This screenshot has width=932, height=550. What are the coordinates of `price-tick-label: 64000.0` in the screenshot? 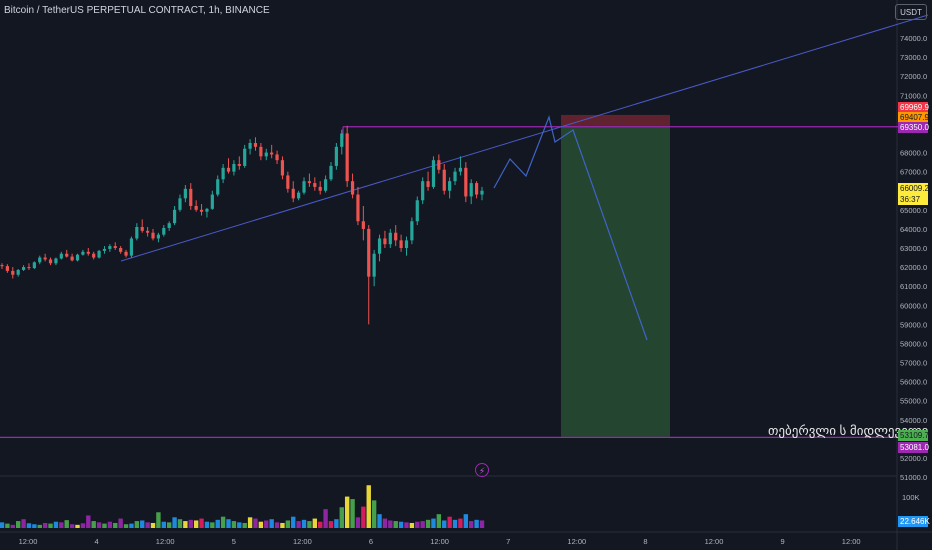 It's located at (913, 229).